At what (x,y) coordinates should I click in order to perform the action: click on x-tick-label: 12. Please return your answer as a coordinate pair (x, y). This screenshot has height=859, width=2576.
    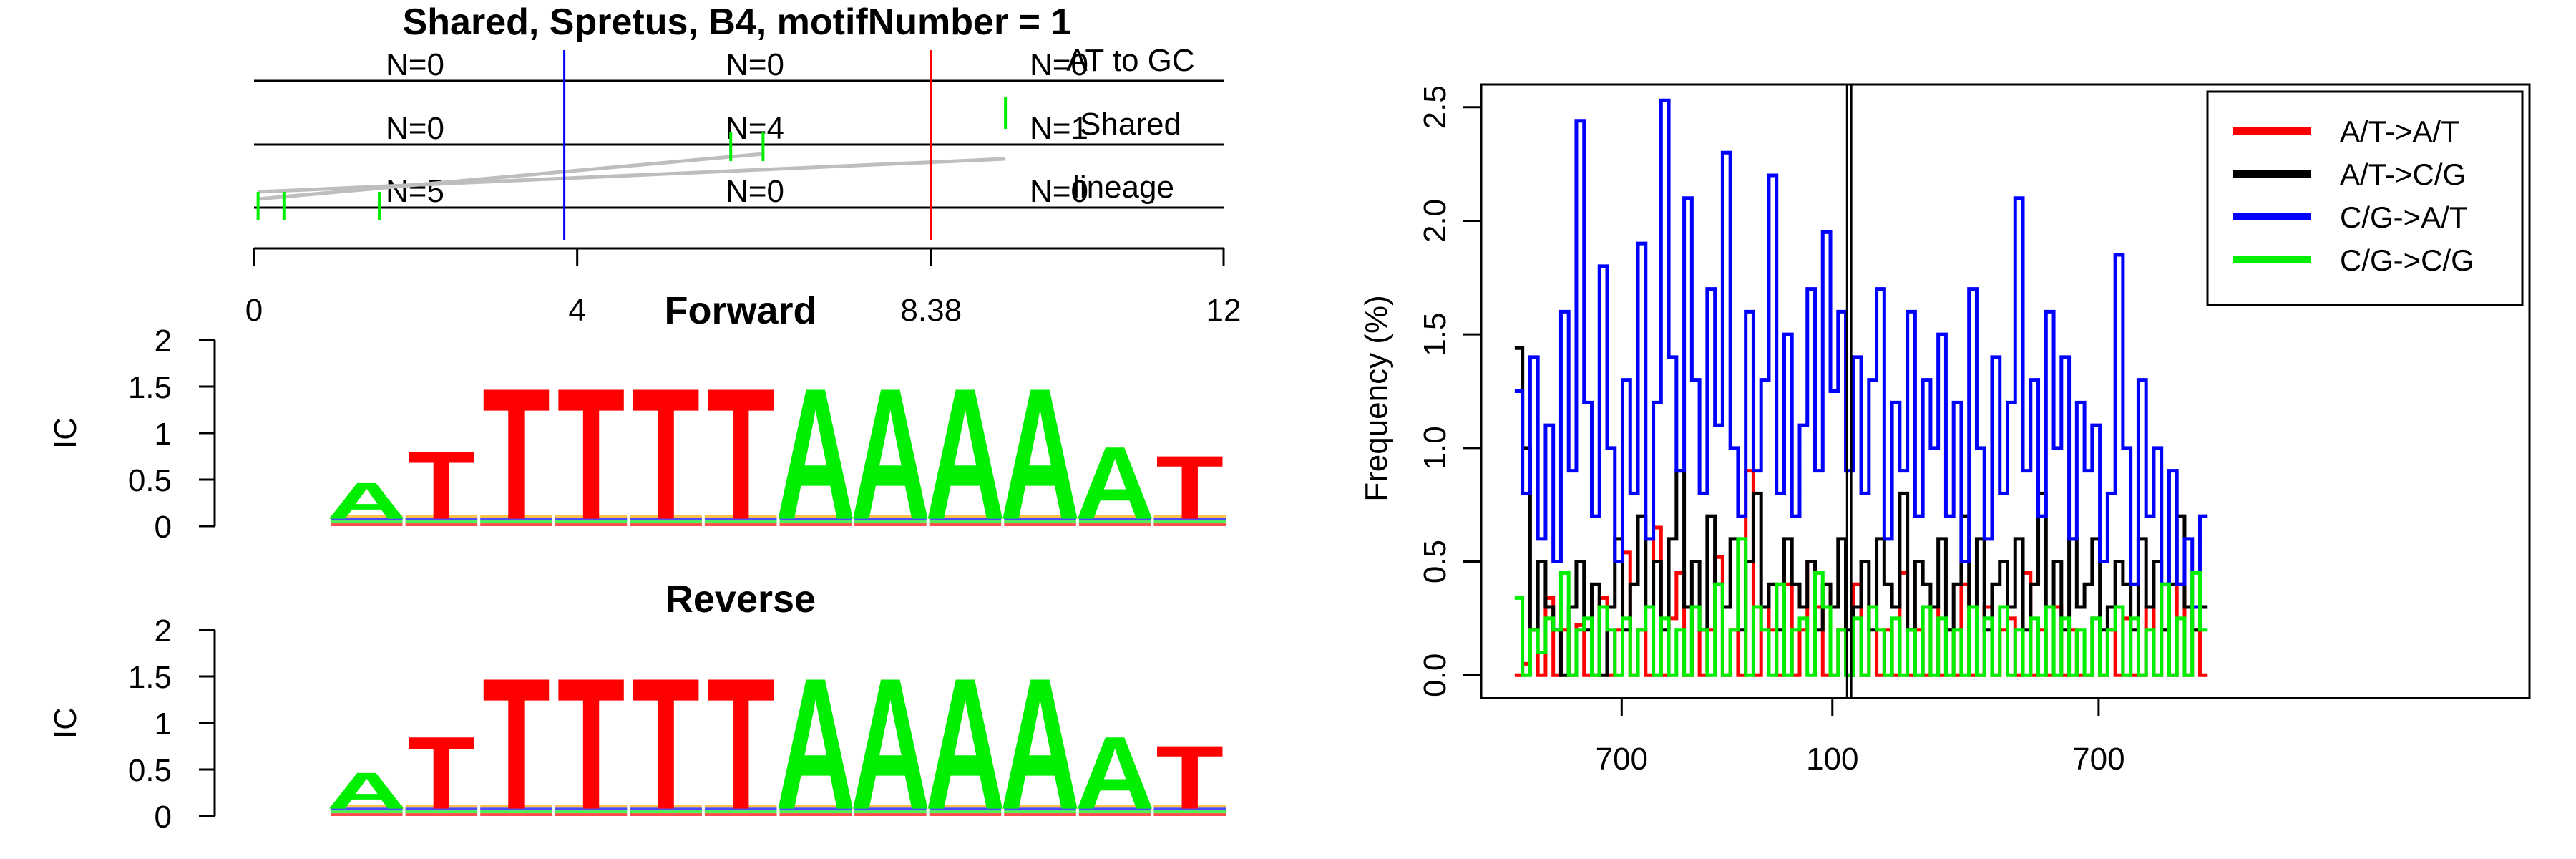
    Looking at the image, I should click on (1223, 310).